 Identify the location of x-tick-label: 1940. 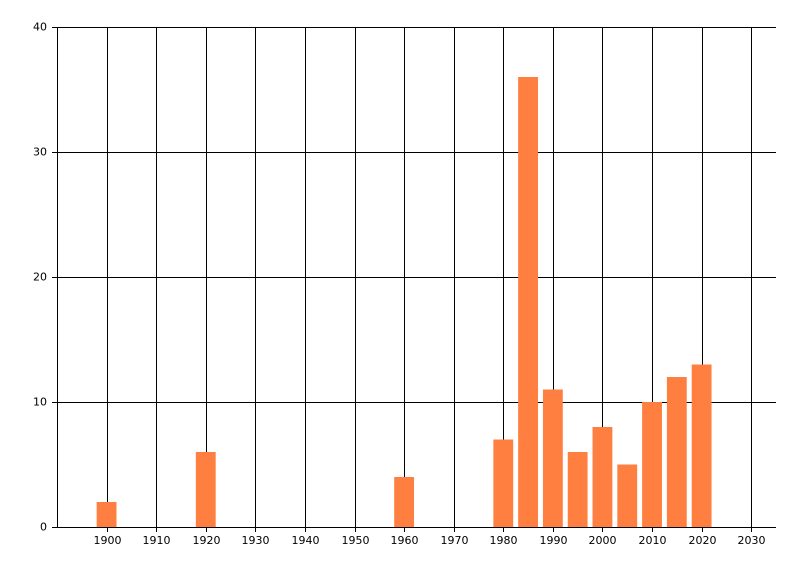
(306, 540).